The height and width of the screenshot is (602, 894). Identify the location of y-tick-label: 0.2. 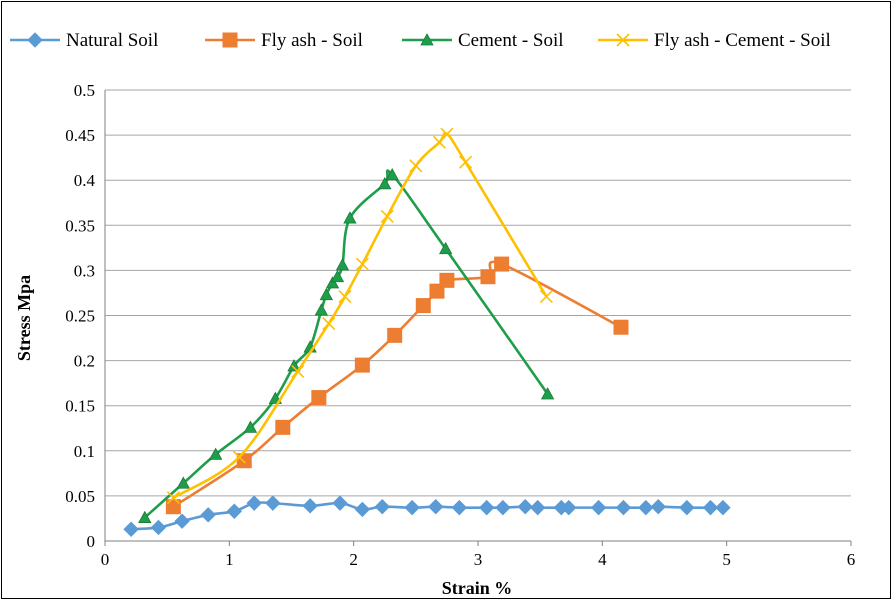
(84, 361).